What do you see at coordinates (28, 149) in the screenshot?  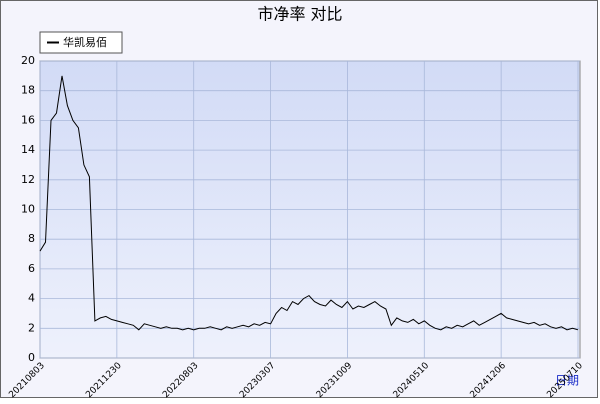 I see `y-tick-label: 14` at bounding box center [28, 149].